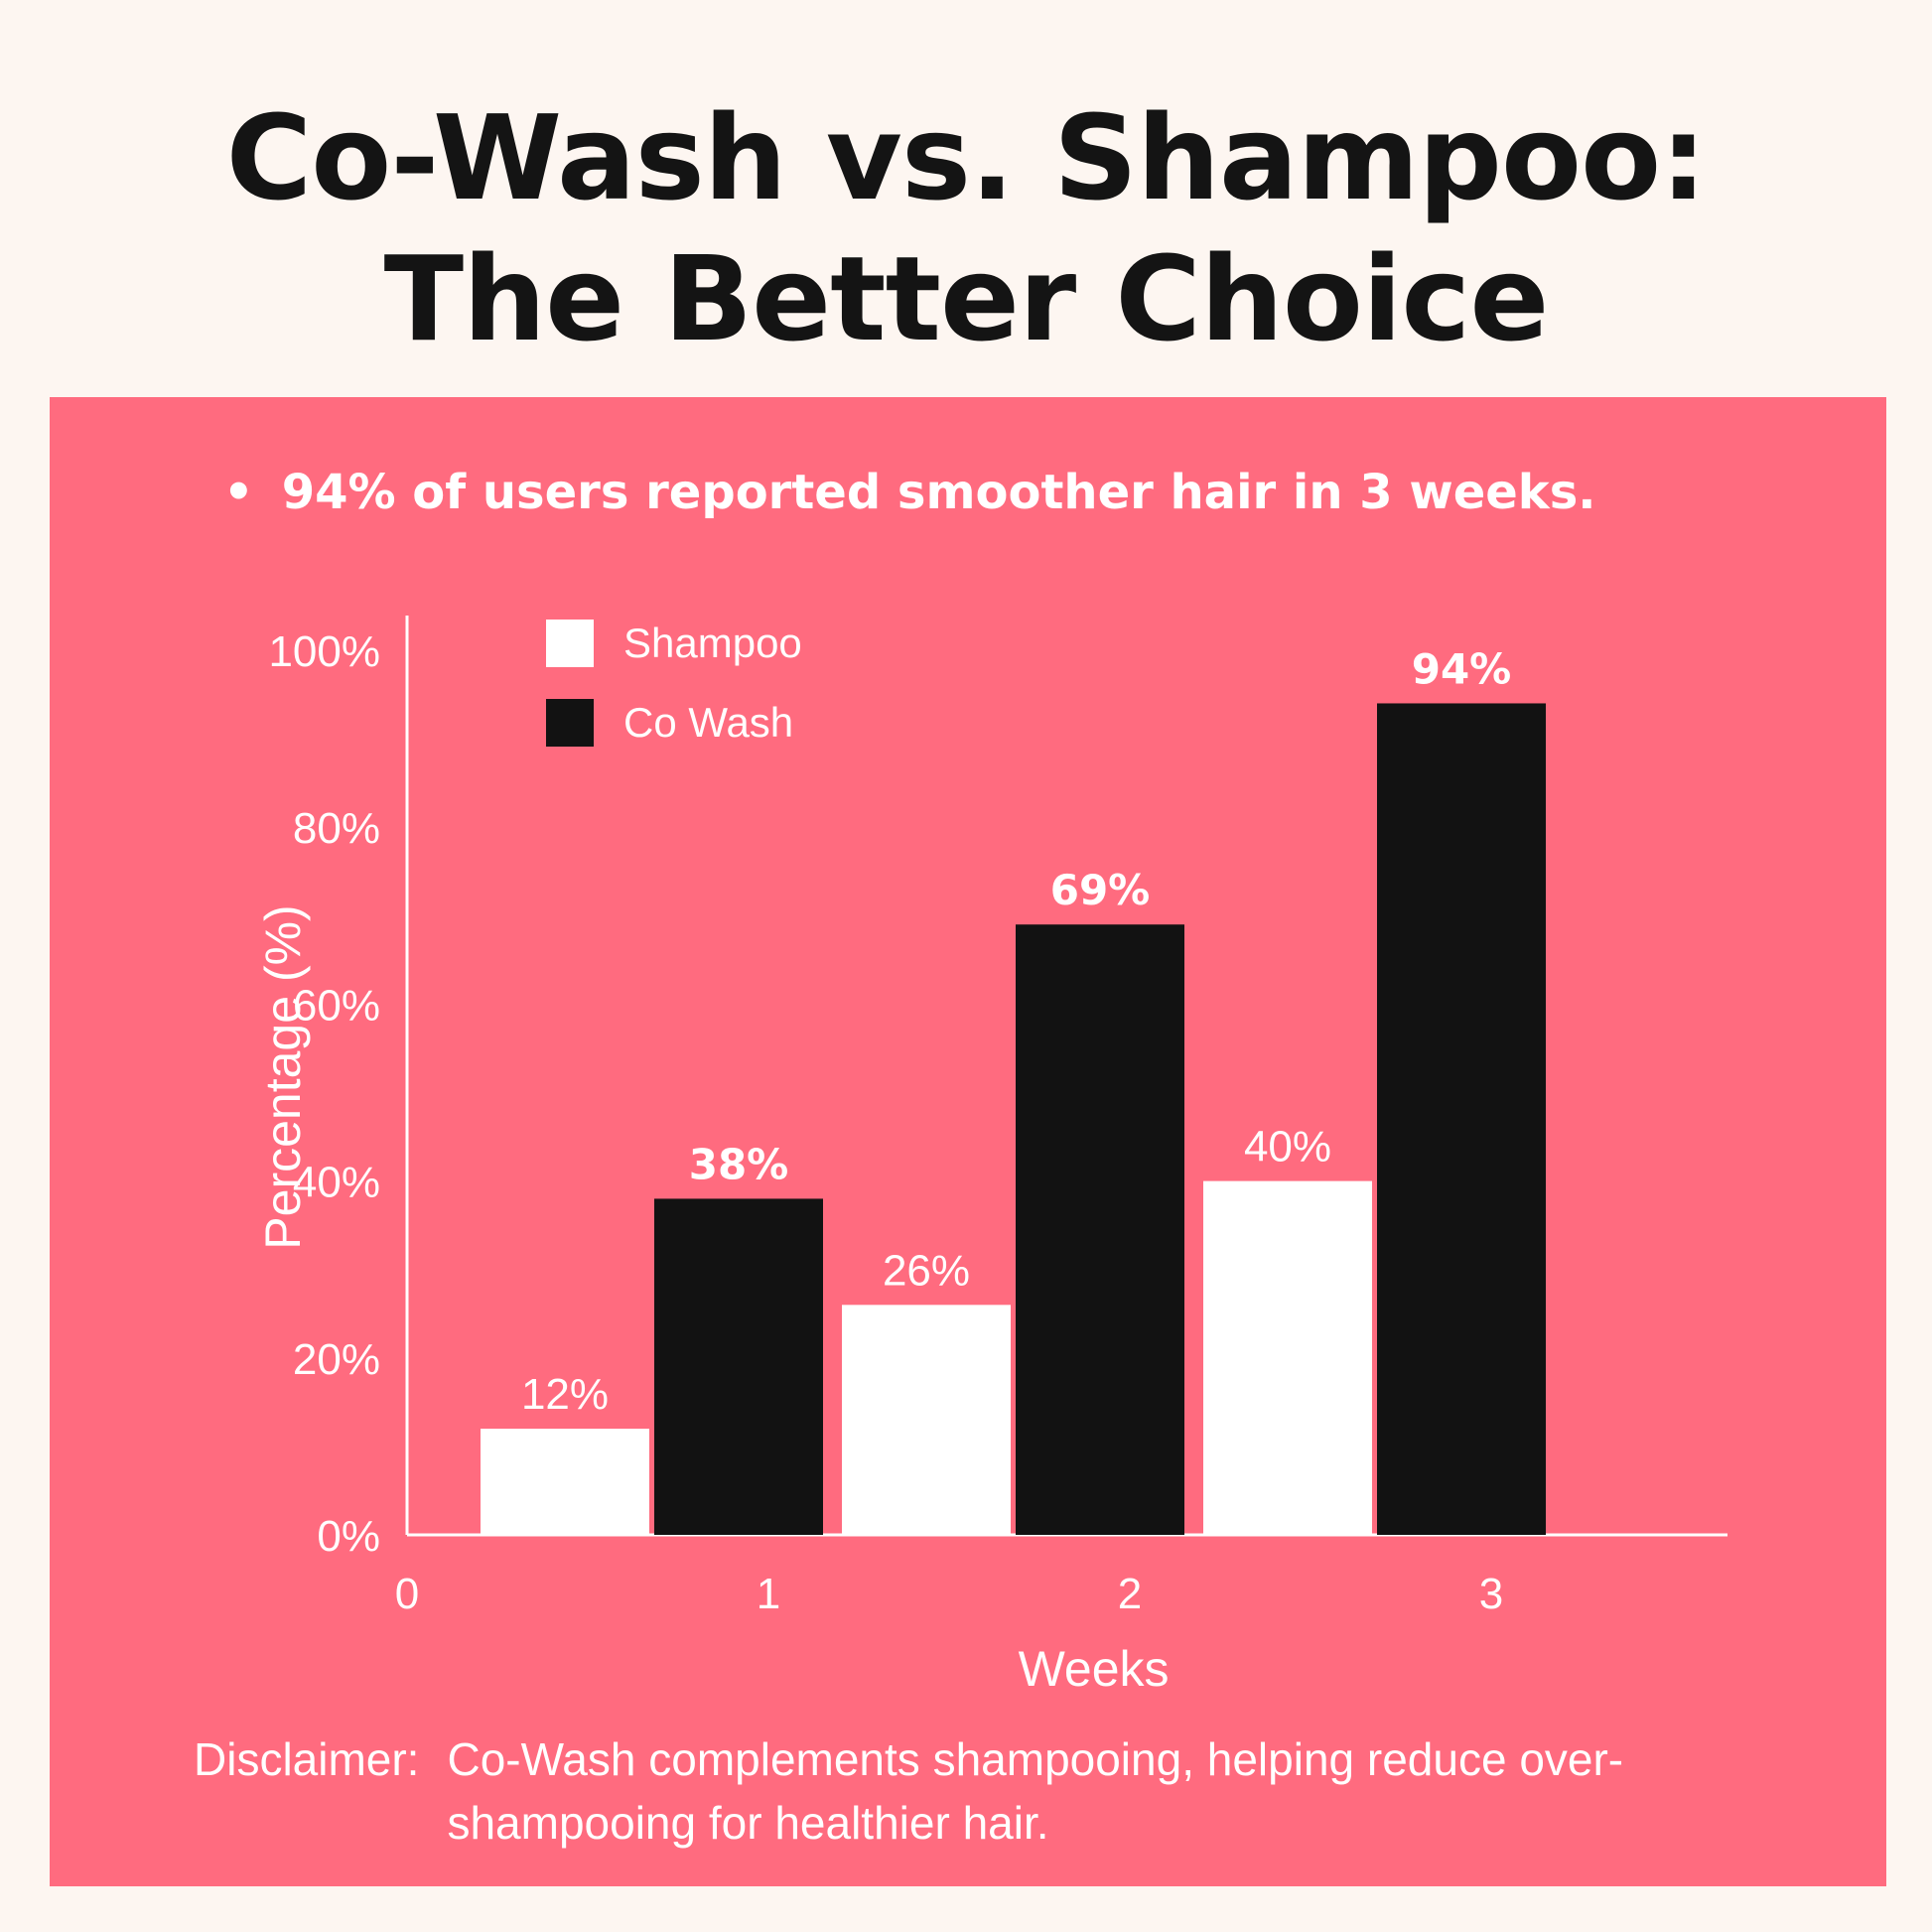  Describe the element at coordinates (283, 1077) in the screenshot. I see `y-axis-title: Percentage (%)` at that location.